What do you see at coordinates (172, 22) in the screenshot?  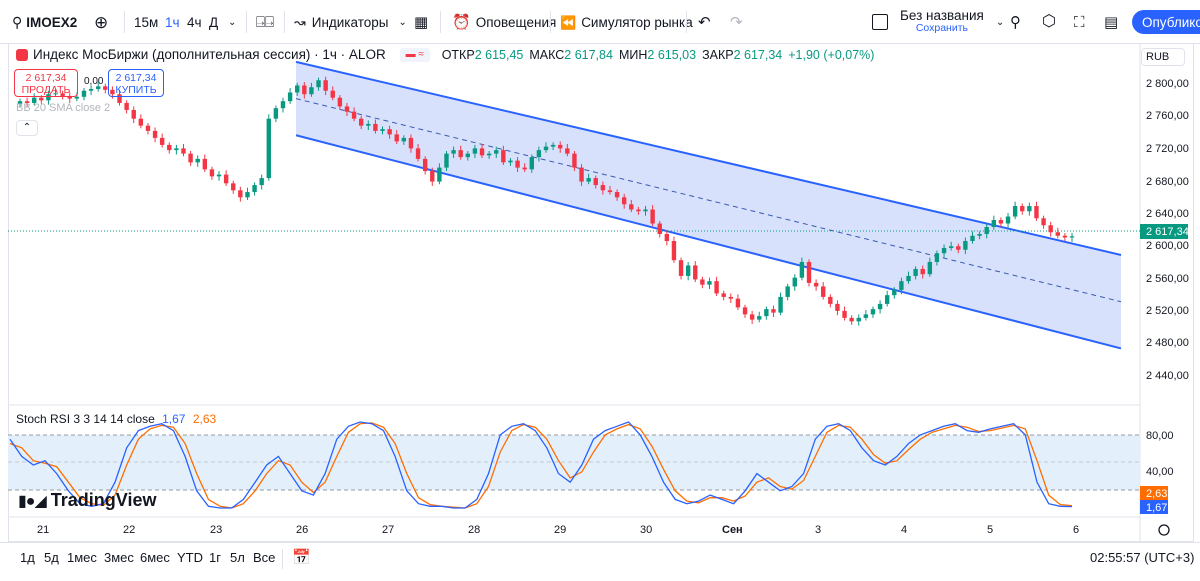 I see `interval-1h: 1ч` at bounding box center [172, 22].